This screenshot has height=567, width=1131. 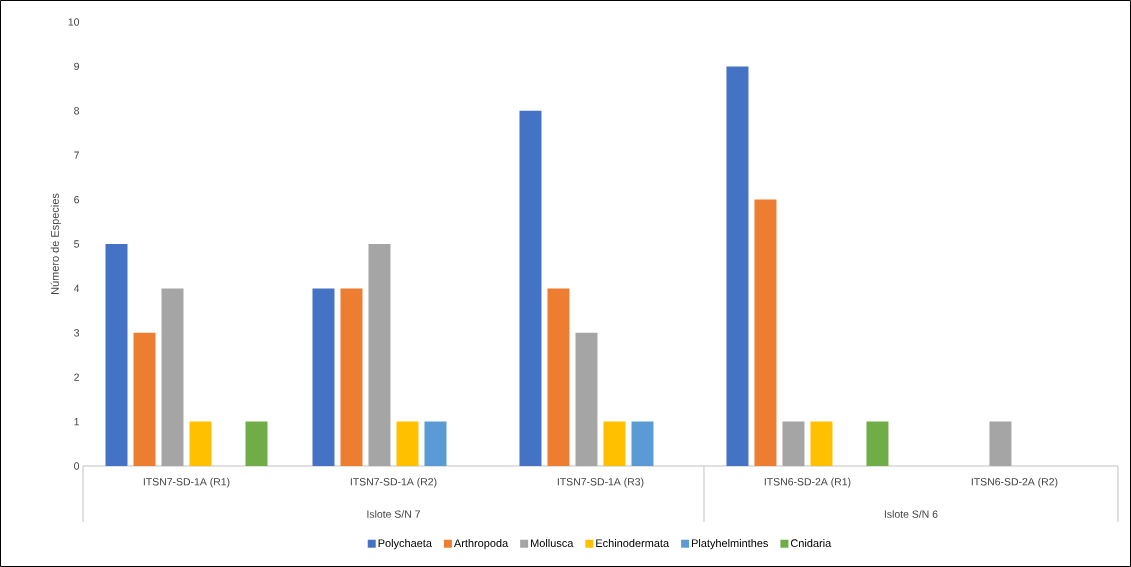 What do you see at coordinates (481, 544) in the screenshot?
I see `legend-label: Arthropoda` at bounding box center [481, 544].